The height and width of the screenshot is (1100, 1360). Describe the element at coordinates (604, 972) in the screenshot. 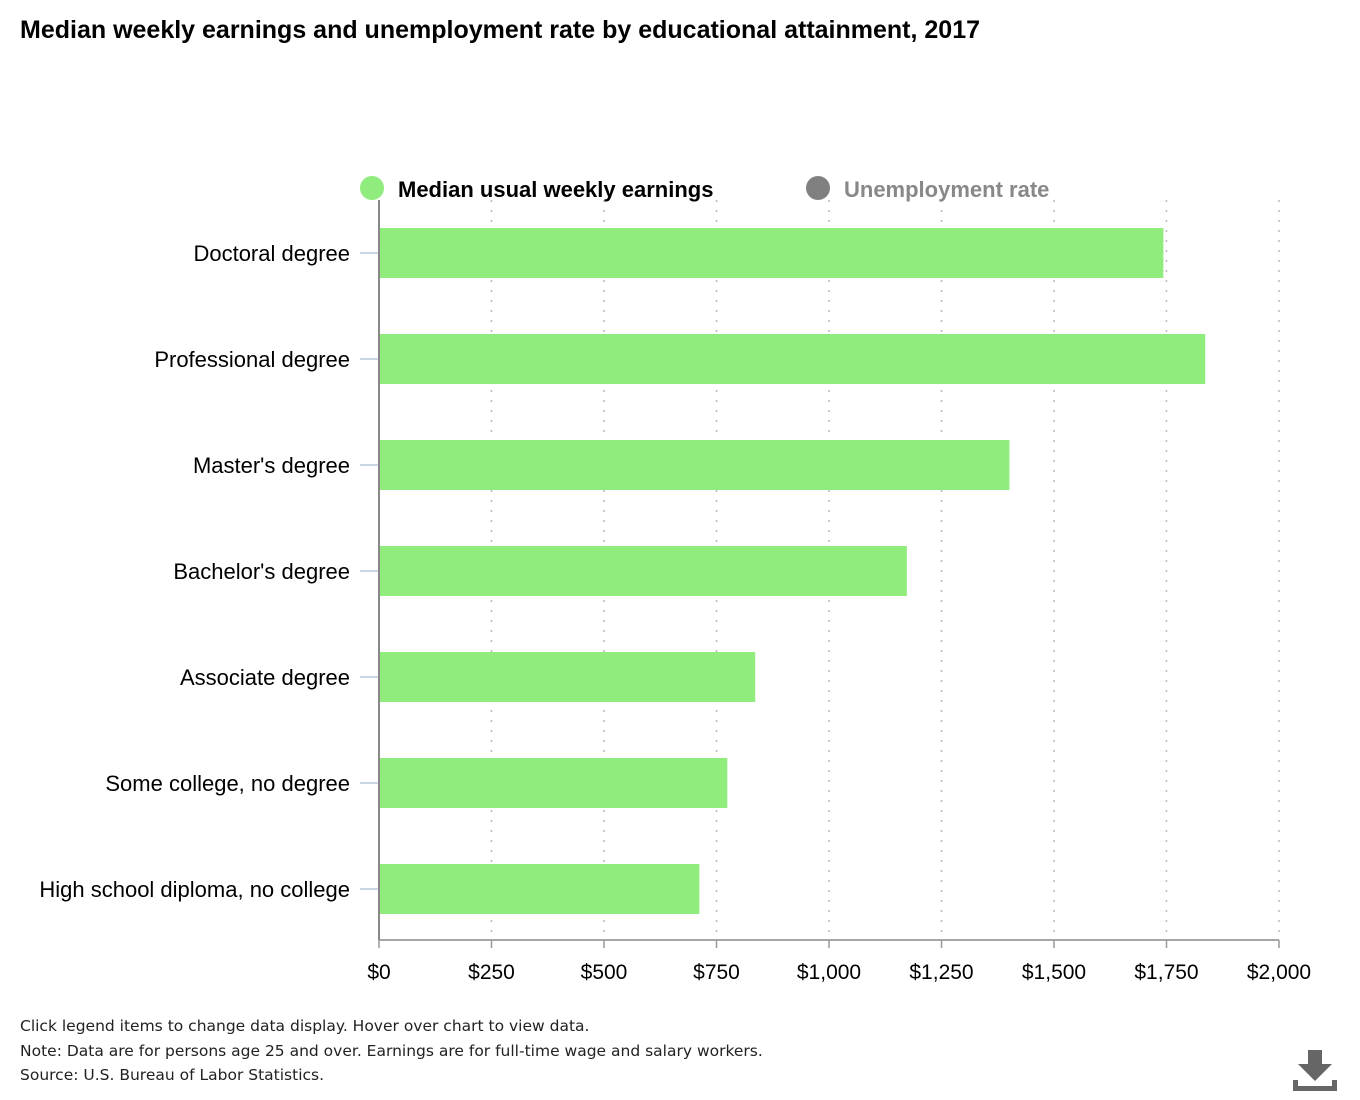

I see `x-tick-label: $500` at that location.